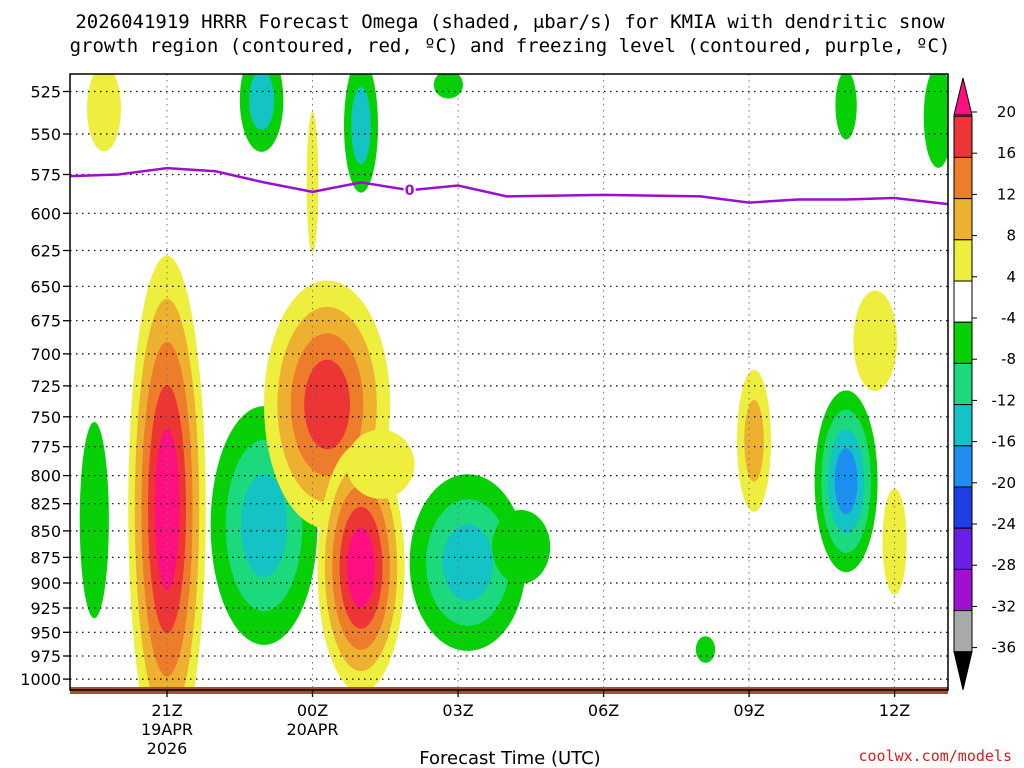  What do you see at coordinates (45, 354) in the screenshot?
I see `y-tick-label-700: 700` at bounding box center [45, 354].